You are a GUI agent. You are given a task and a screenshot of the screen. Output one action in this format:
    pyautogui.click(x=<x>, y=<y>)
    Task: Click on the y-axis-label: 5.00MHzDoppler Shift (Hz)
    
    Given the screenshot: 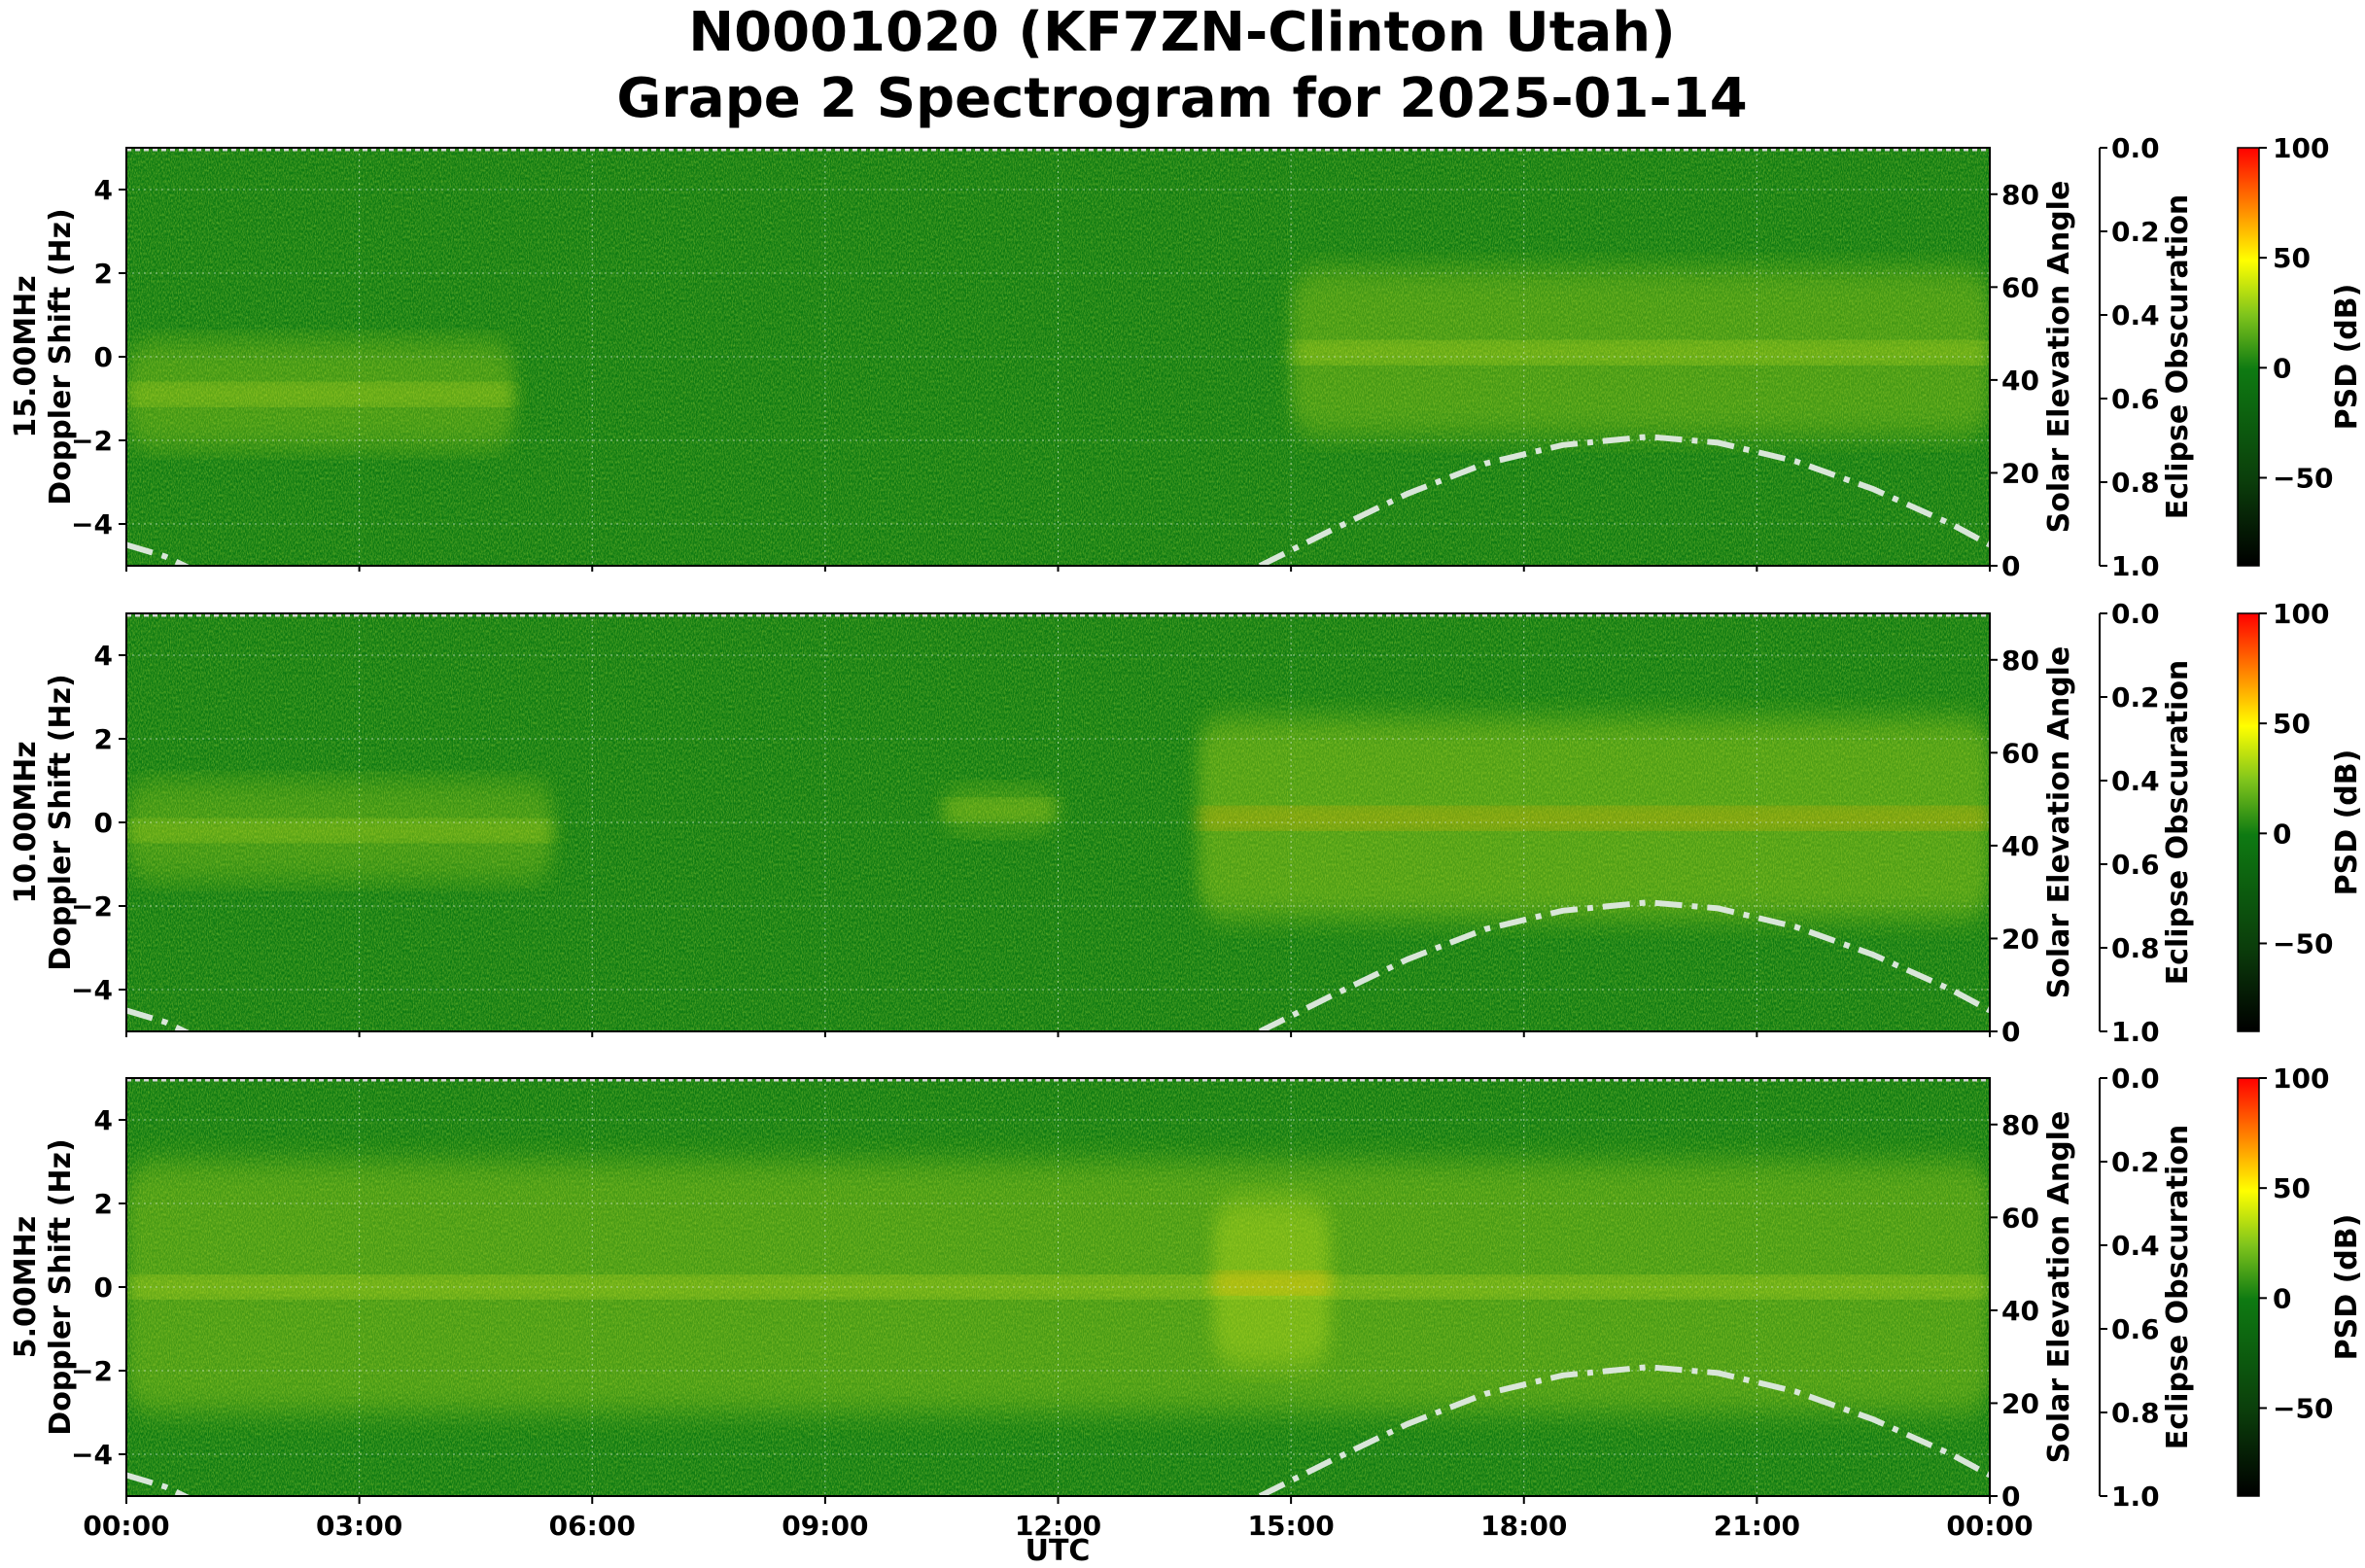 What is the action you would take?
    pyautogui.click(x=43, y=1286)
    